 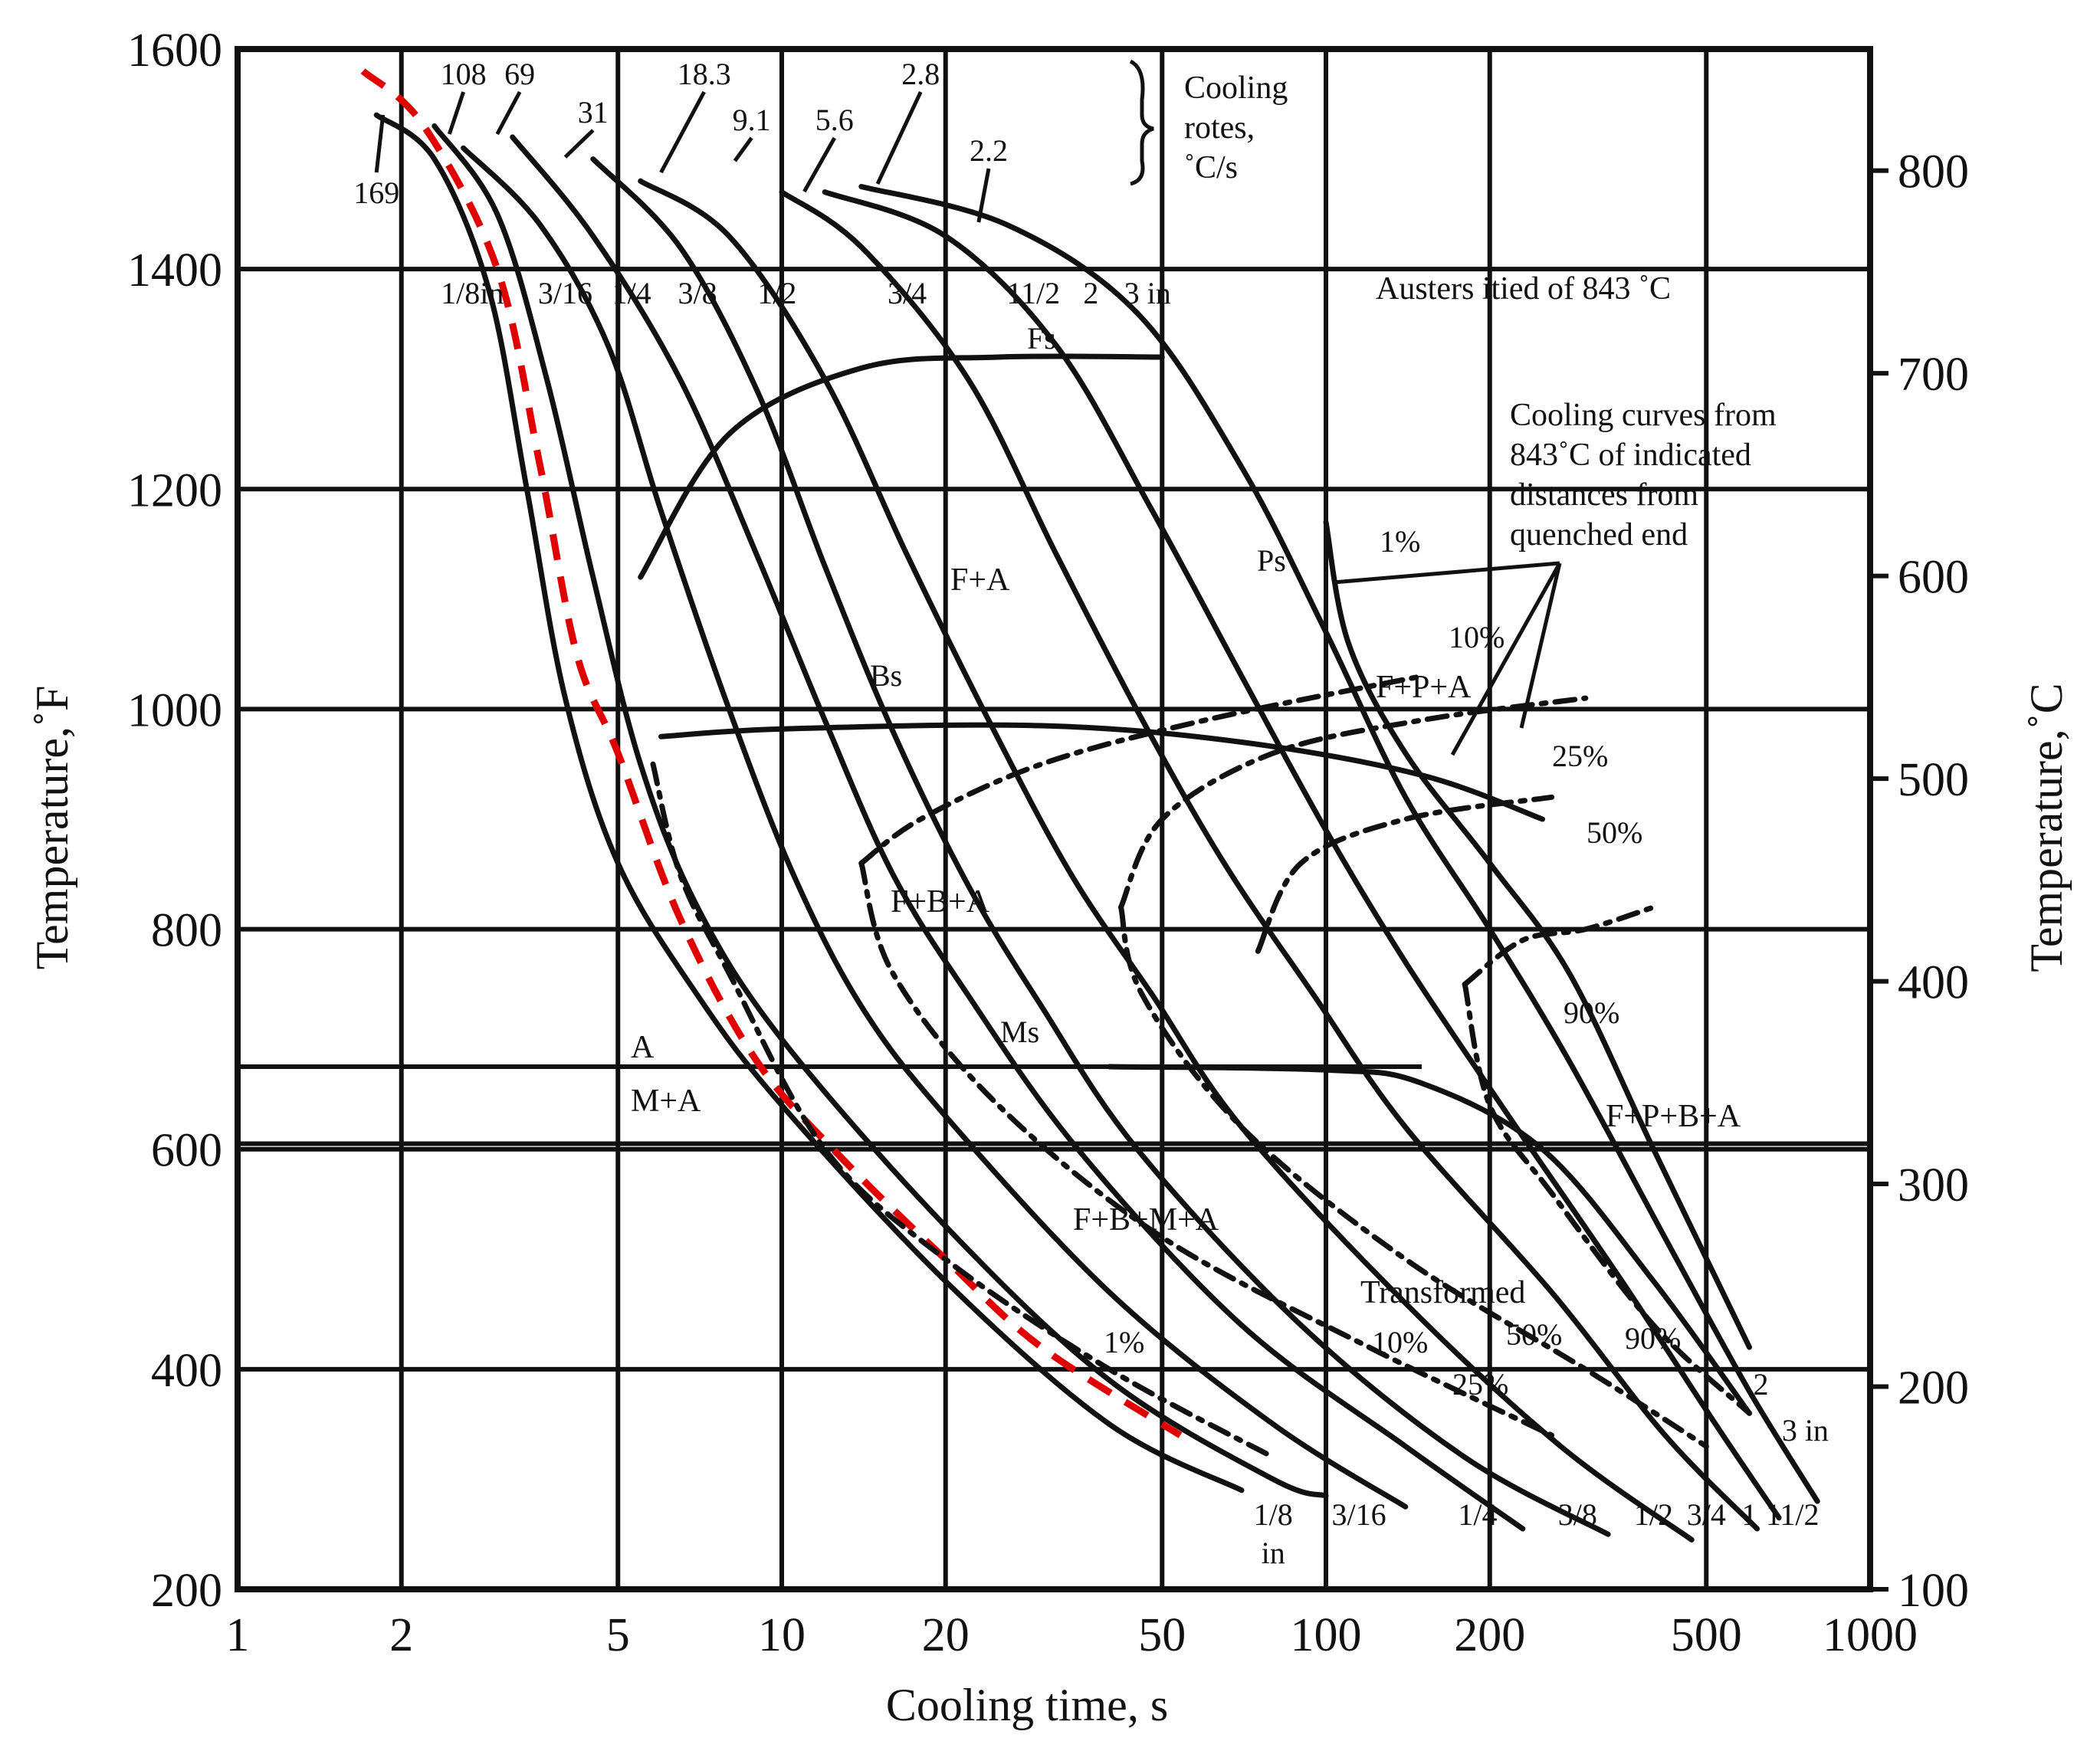 What do you see at coordinates (1534, 1334) in the screenshot?
I see `pct-lower-50: 50%` at bounding box center [1534, 1334].